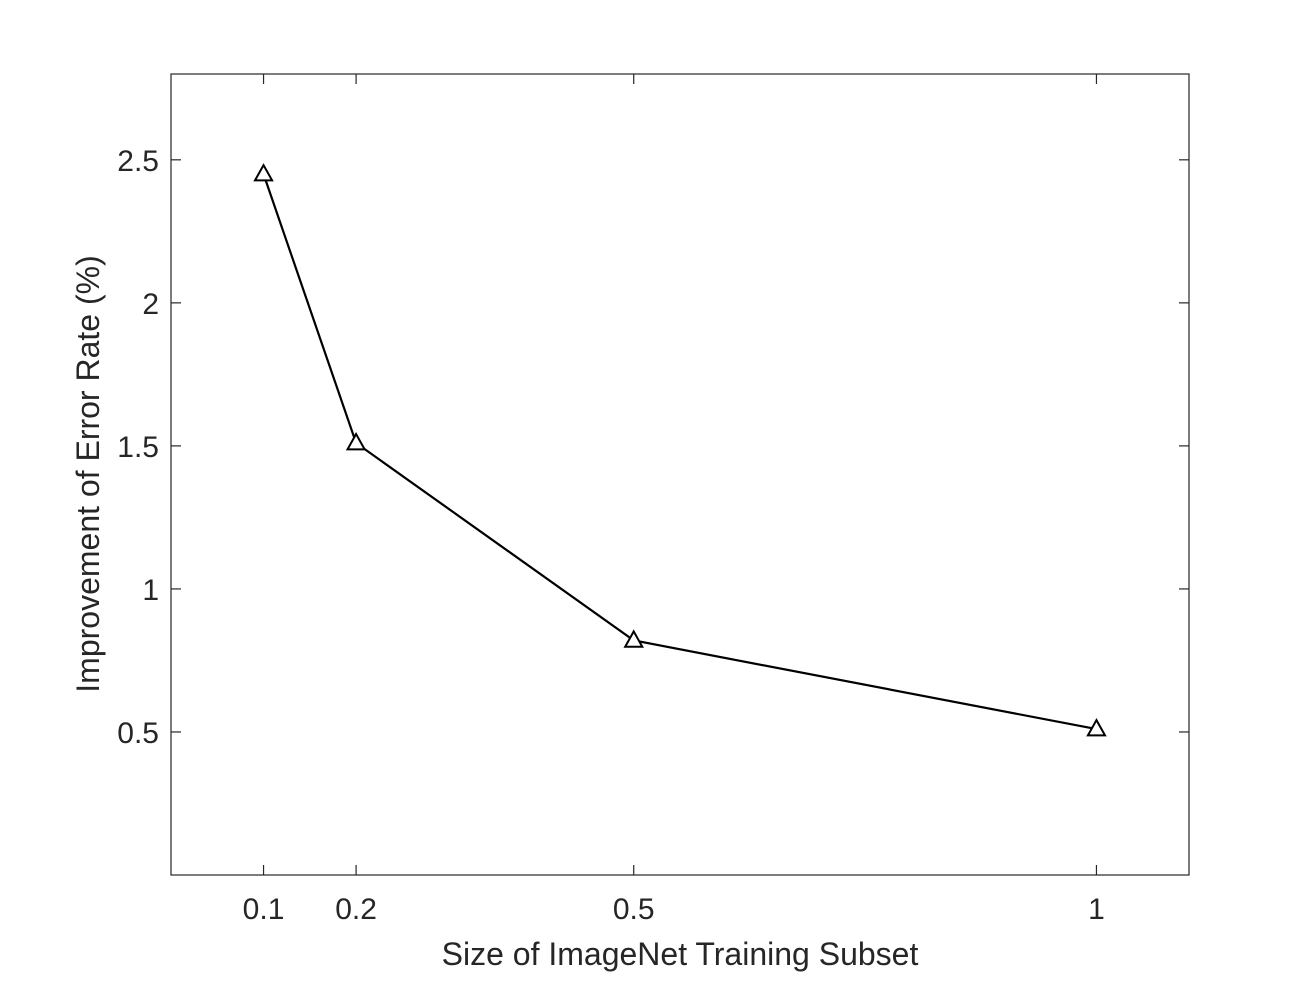 This screenshot has width=1314, height=988. What do you see at coordinates (88, 473) in the screenshot?
I see `y-axis-label: Improvement of Error Rate (%)` at bounding box center [88, 473].